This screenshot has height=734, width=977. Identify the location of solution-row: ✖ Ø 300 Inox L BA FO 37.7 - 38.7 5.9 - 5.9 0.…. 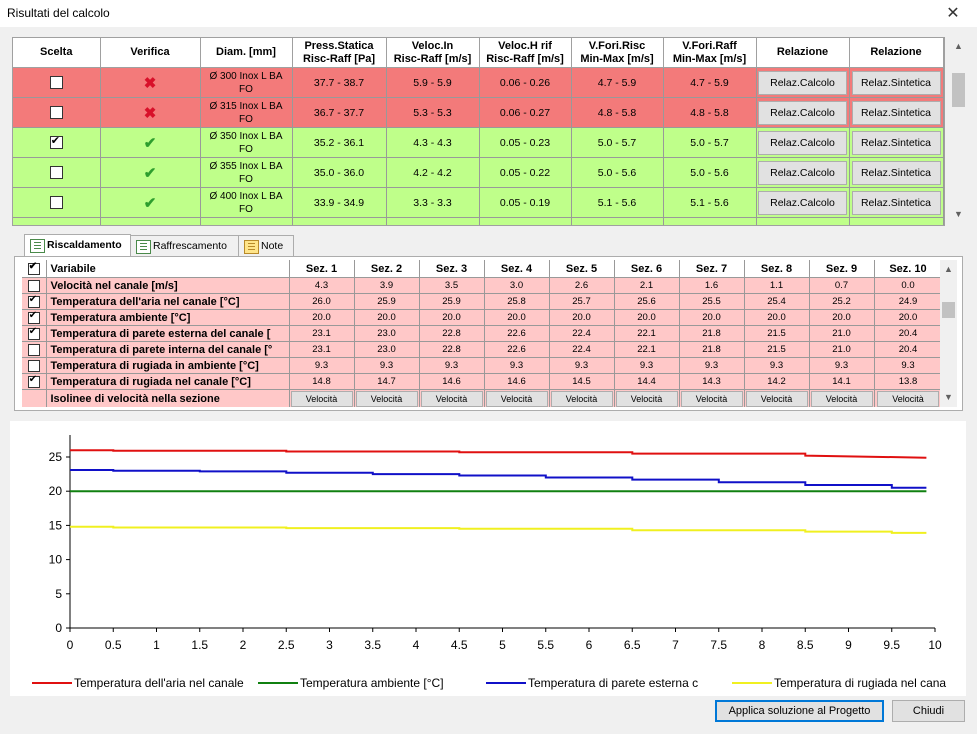
(478, 82).